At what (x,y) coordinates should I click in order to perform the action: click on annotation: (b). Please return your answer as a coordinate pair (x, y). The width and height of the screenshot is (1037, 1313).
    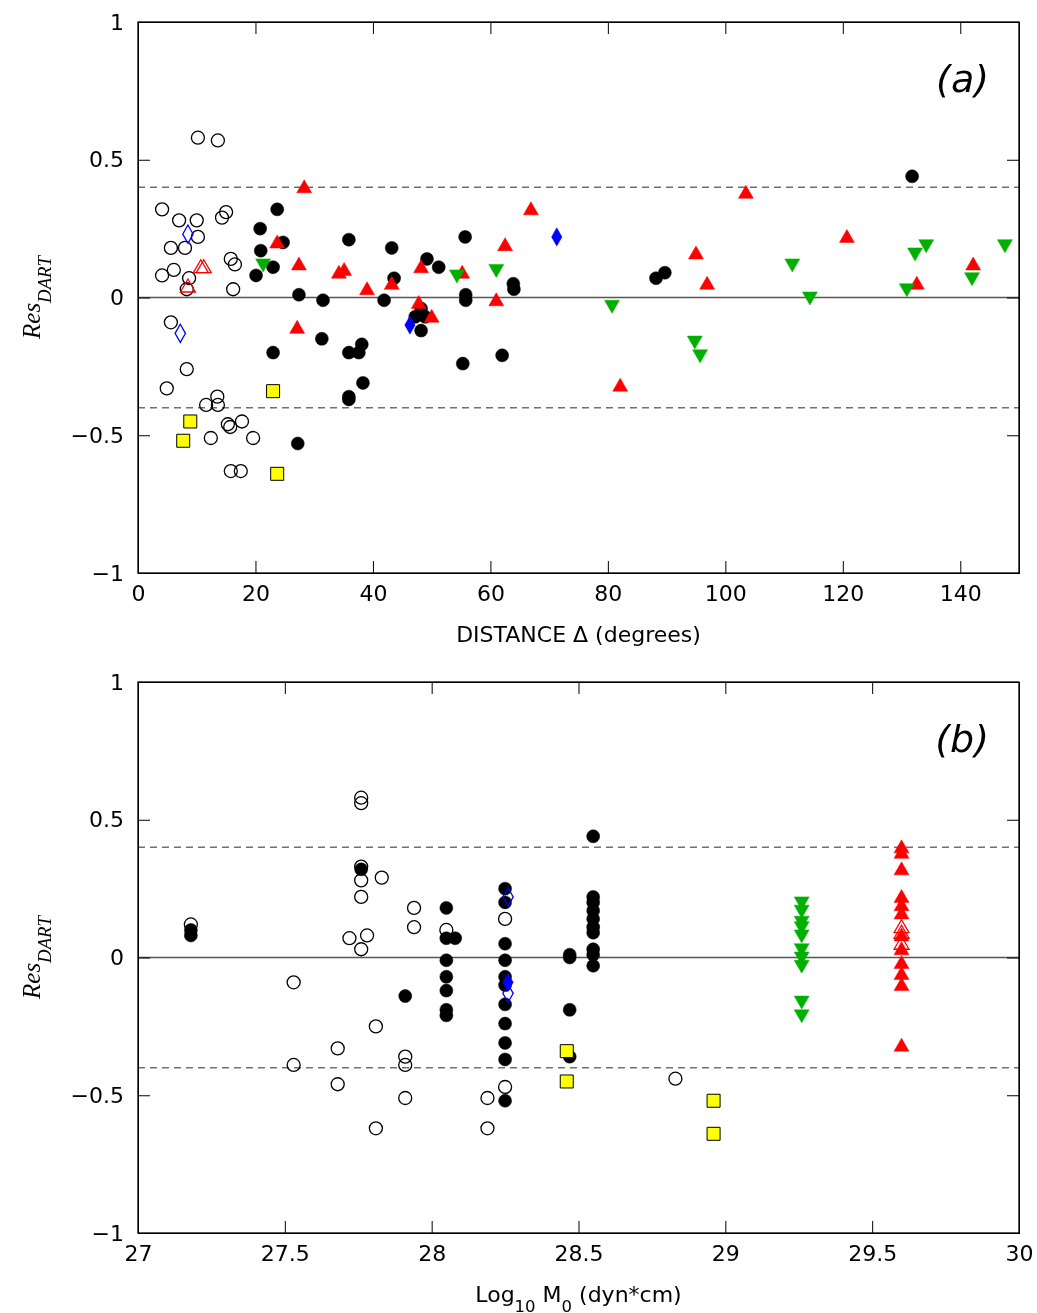
    Looking at the image, I should click on (962, 739).